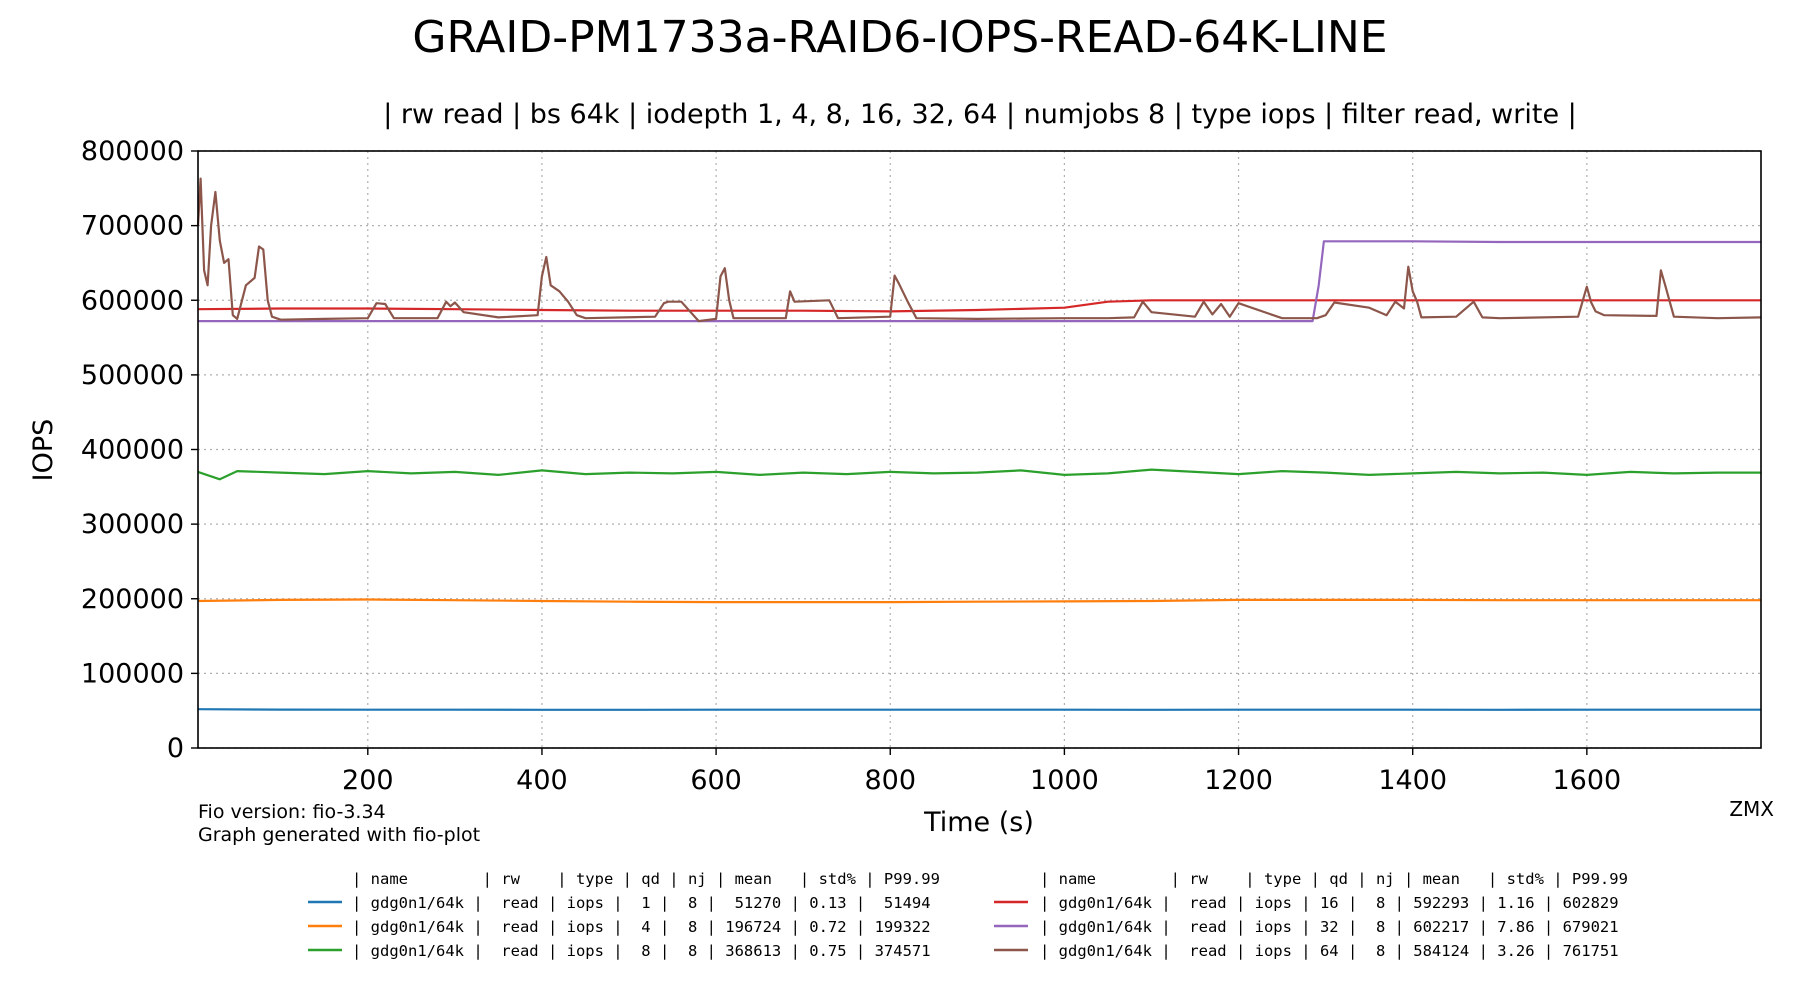 The height and width of the screenshot is (1000, 1800). Describe the element at coordinates (899, 37) in the screenshot. I see `chart-title: GRAID-PM1733a-RAID6-IOPS-READ-64K-LINE` at that location.